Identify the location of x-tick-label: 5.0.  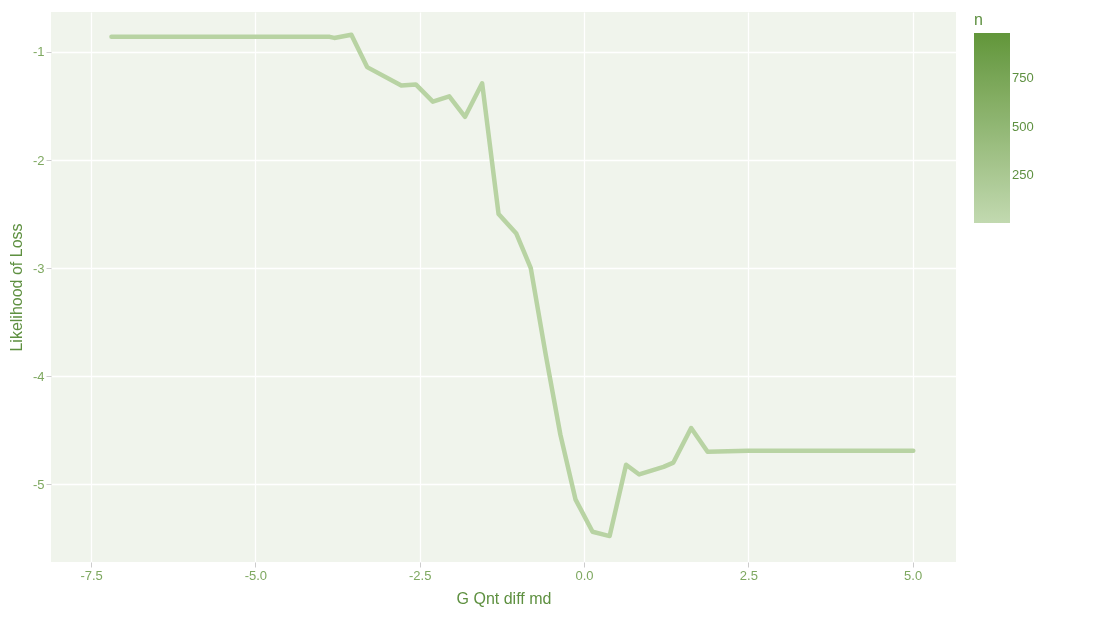
(913, 575).